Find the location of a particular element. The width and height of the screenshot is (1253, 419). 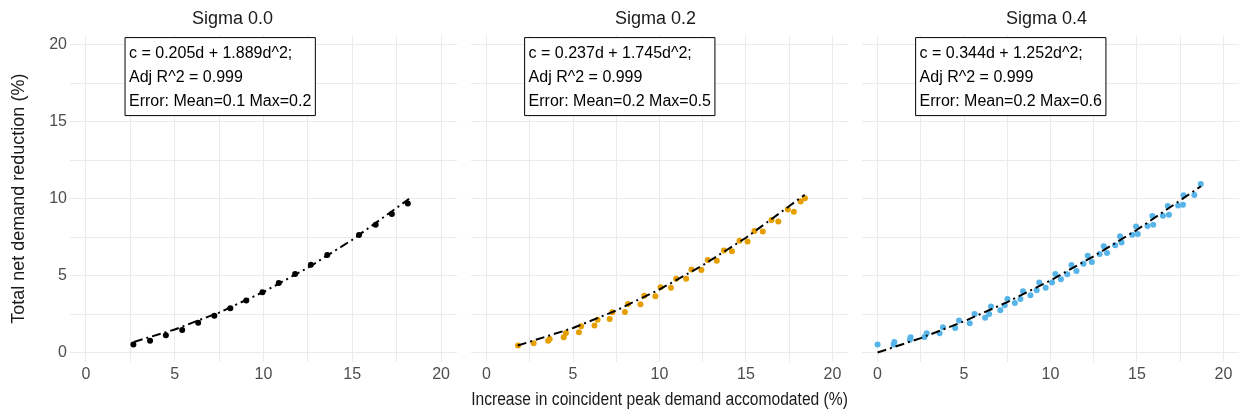

annotation: Error: Mean=0.2 Max=0.6 is located at coordinates (1011, 101).